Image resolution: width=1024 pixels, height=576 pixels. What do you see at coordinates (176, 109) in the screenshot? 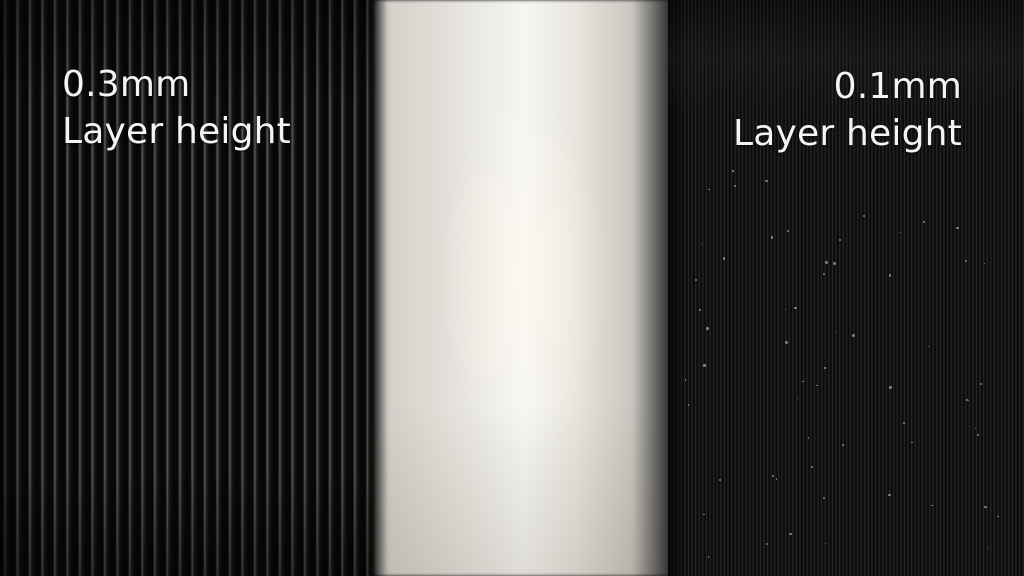
I see `left-caption: 0.3mm Layer height` at bounding box center [176, 109].